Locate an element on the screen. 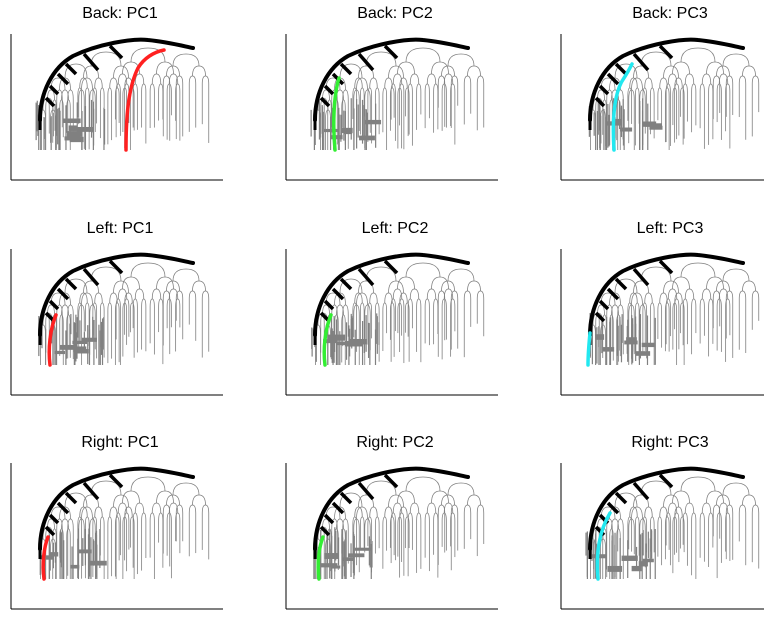 The image size is (764, 623). panel-back-pc1: Back: PC1 is located at coordinates (120, 99).